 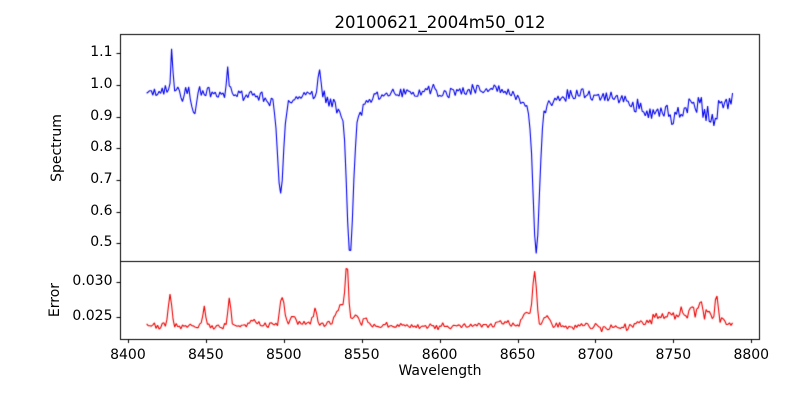 I want to click on y-tick-label-spectrum: 0.5, so click(x=101, y=242).